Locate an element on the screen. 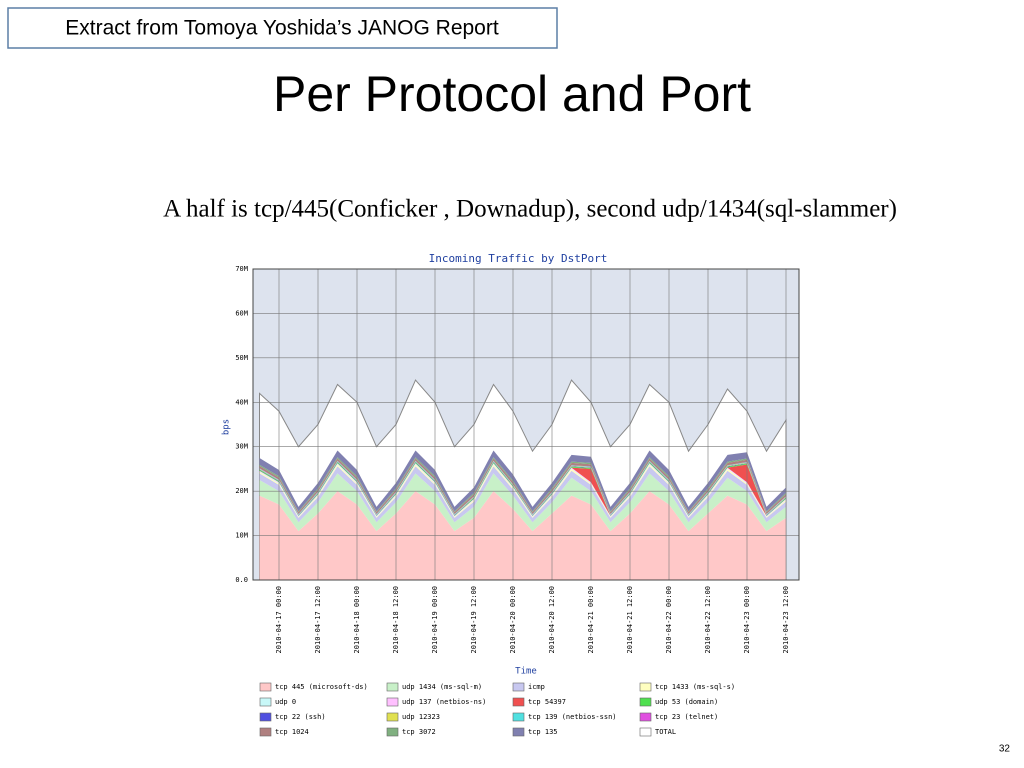 This screenshot has width=1024, height=768. x-axis-label: Time is located at coordinates (526, 672).